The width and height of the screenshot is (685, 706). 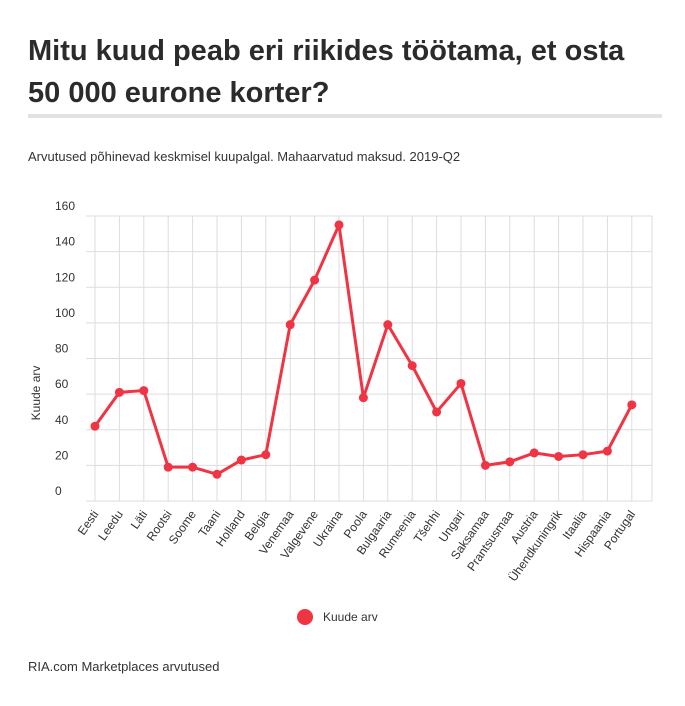 What do you see at coordinates (305, 617) in the screenshot?
I see `legend-marker` at bounding box center [305, 617].